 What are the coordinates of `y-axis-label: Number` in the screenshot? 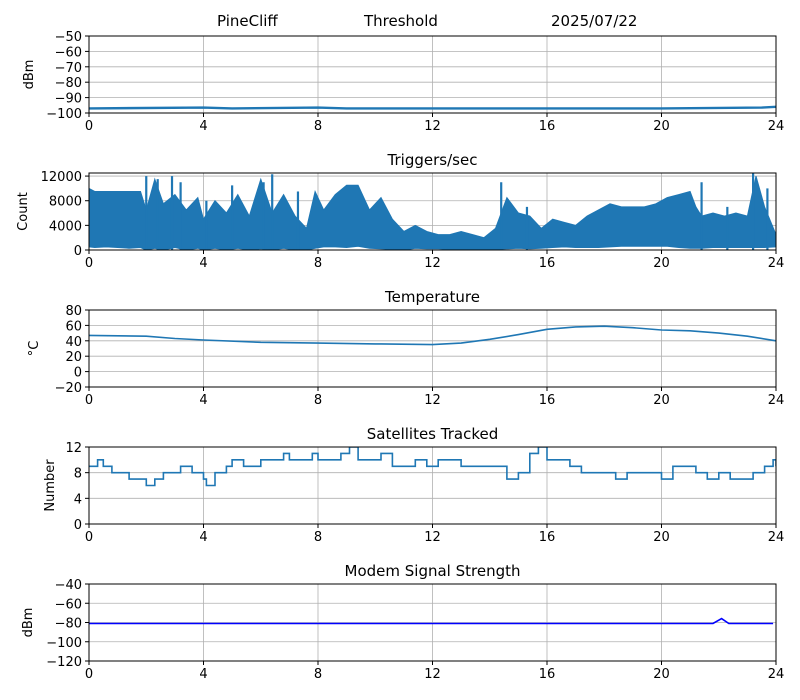 It's located at (50, 485).